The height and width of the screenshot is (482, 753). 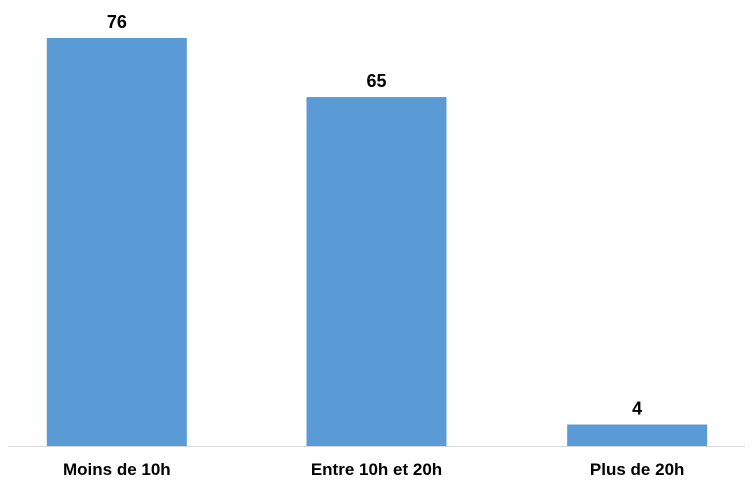 I want to click on x-tick-label-1: Entre 10h et 20h, so click(x=376, y=469).